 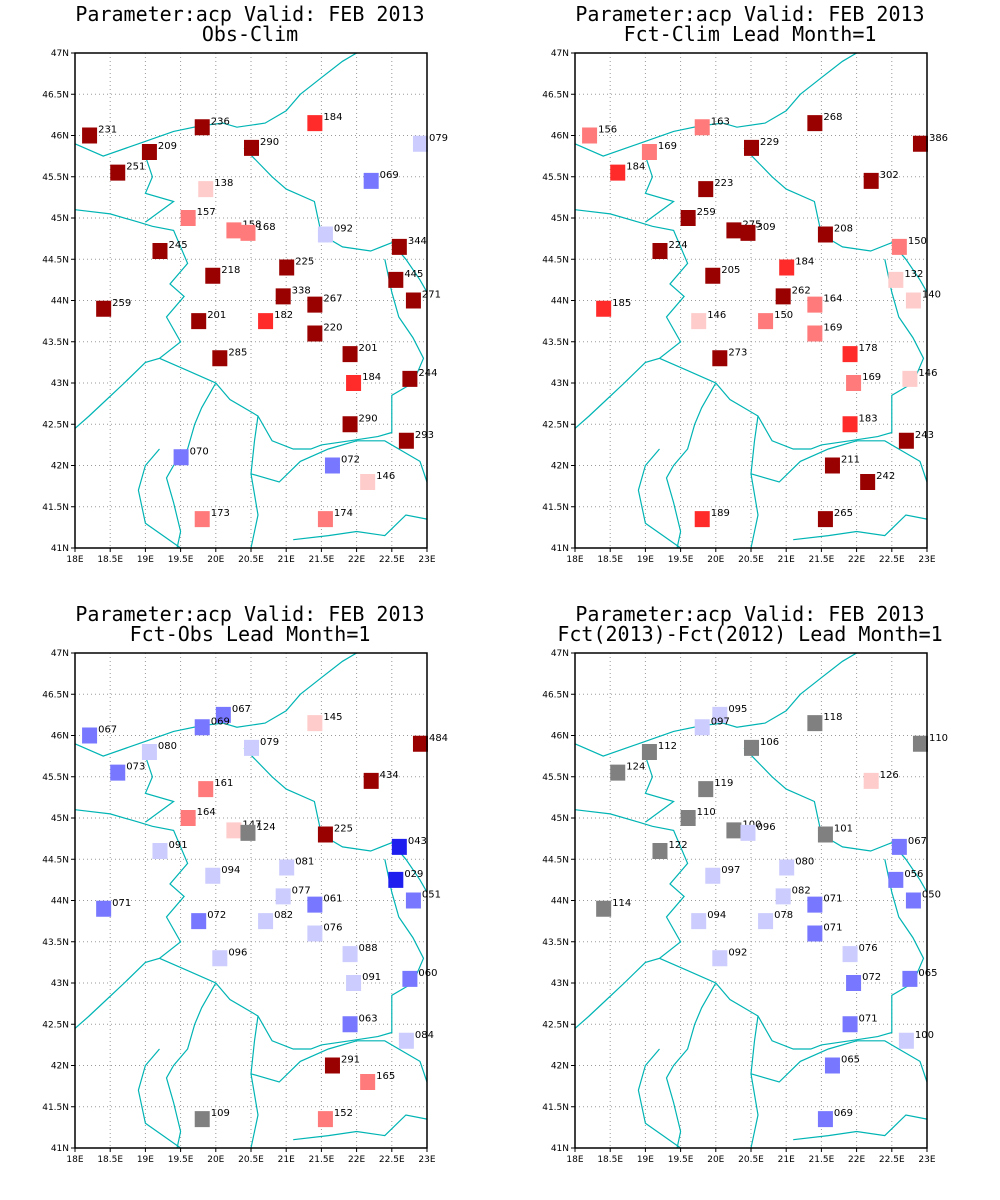 What do you see at coordinates (424, 1035) in the screenshot?
I see `station-value-label: 084` at bounding box center [424, 1035].